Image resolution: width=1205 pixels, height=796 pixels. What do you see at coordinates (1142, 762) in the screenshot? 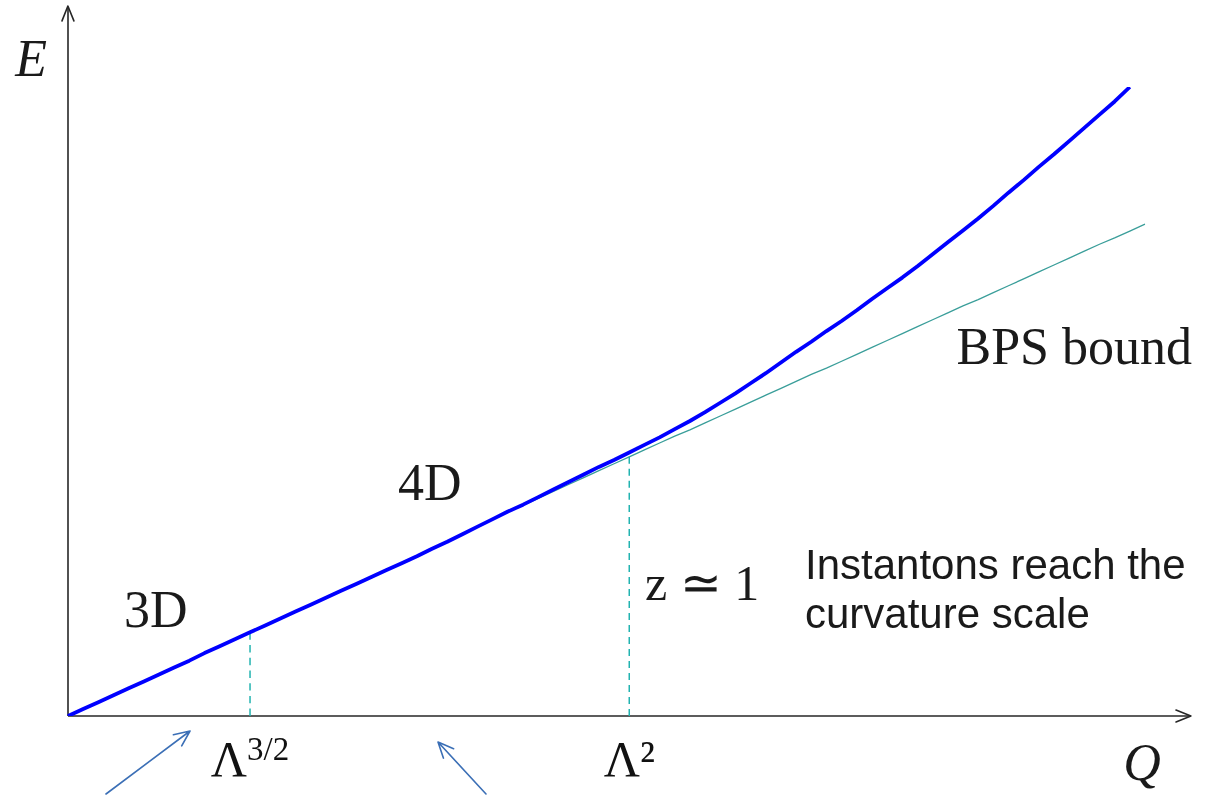
I see `x-axis-title: Q` at bounding box center [1142, 762].